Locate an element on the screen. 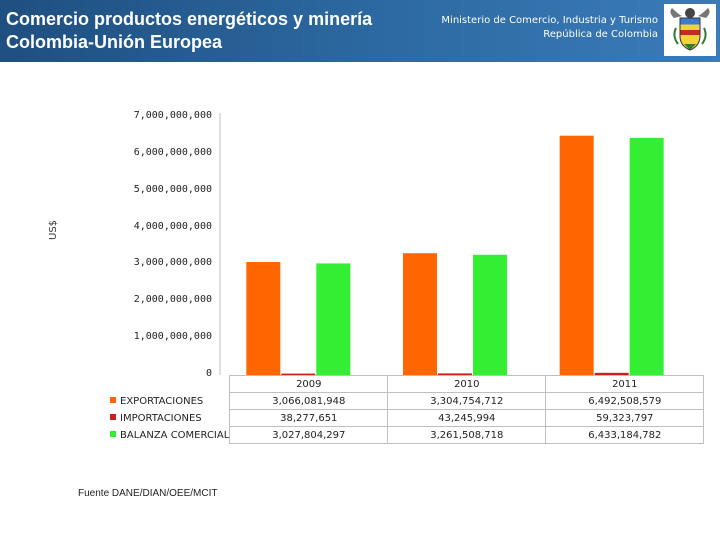  data-label: 6,492,508,579 is located at coordinates (625, 401).